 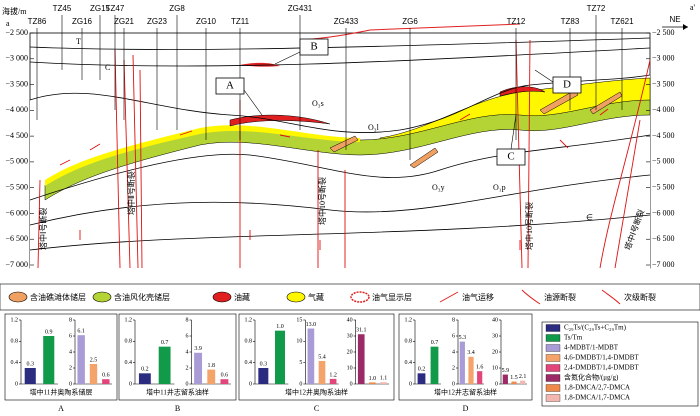 I want to click on chart-frame, so click(x=61, y=357).